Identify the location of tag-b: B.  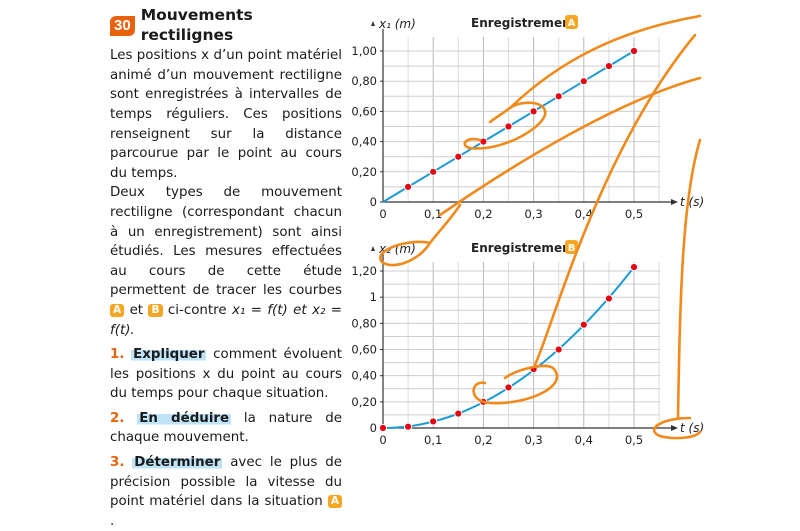
(155, 310).